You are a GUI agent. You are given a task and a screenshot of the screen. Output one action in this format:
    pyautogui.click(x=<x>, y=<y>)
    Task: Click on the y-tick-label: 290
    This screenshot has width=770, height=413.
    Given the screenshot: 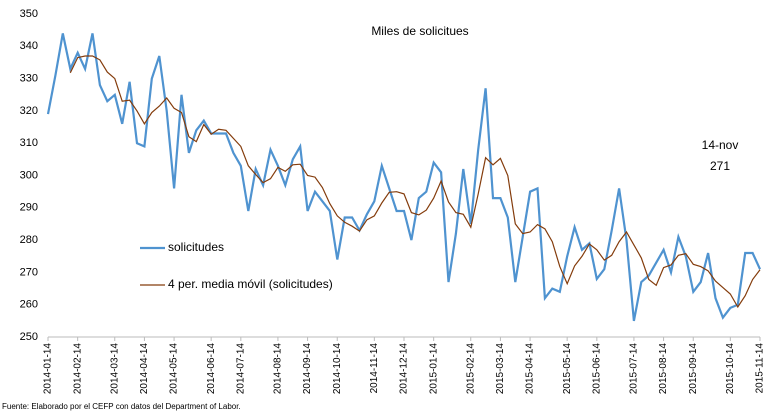 What is the action you would take?
    pyautogui.click(x=29, y=208)
    